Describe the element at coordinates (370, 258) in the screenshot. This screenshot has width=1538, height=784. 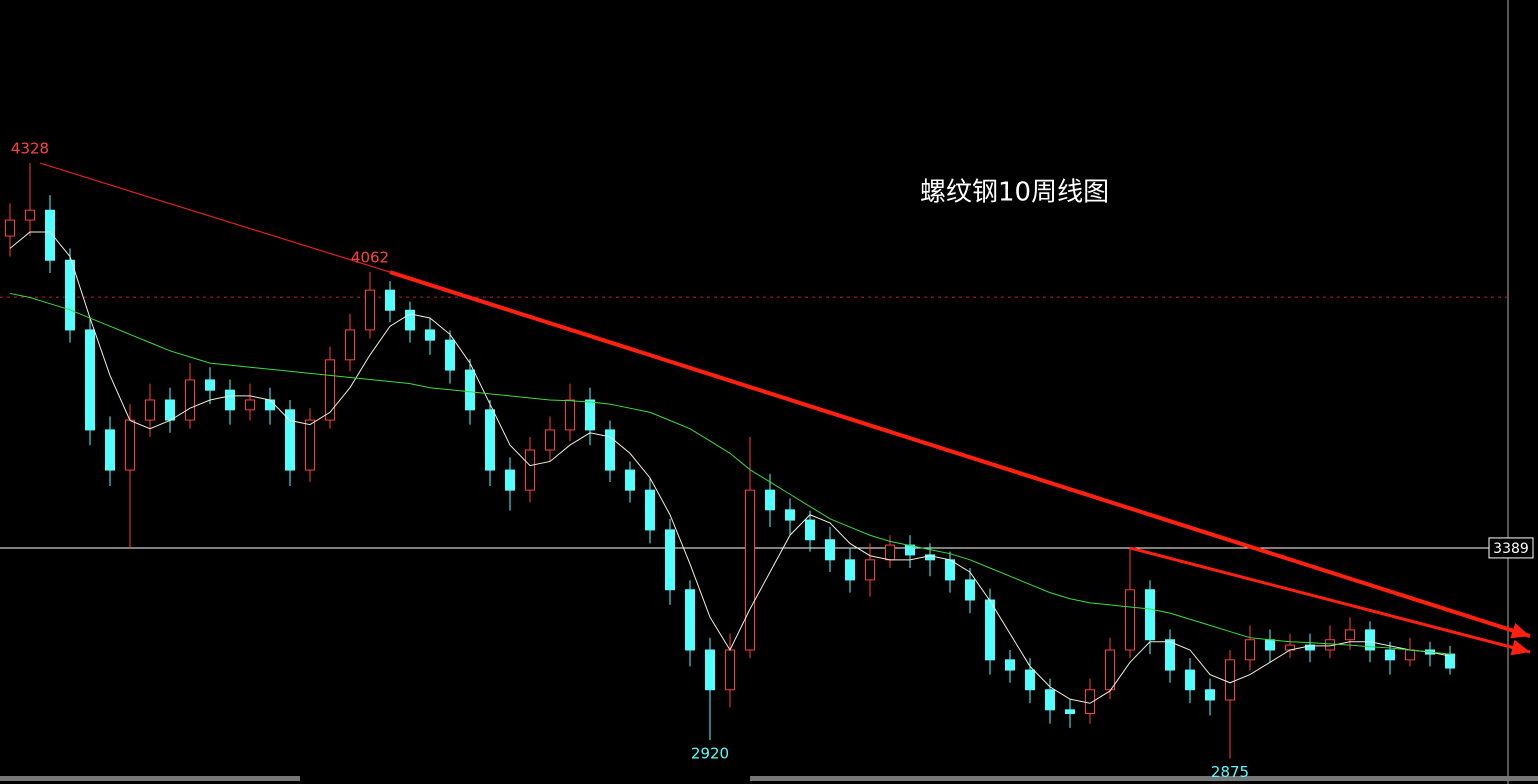
I see `extreme-label: 4062` at that location.